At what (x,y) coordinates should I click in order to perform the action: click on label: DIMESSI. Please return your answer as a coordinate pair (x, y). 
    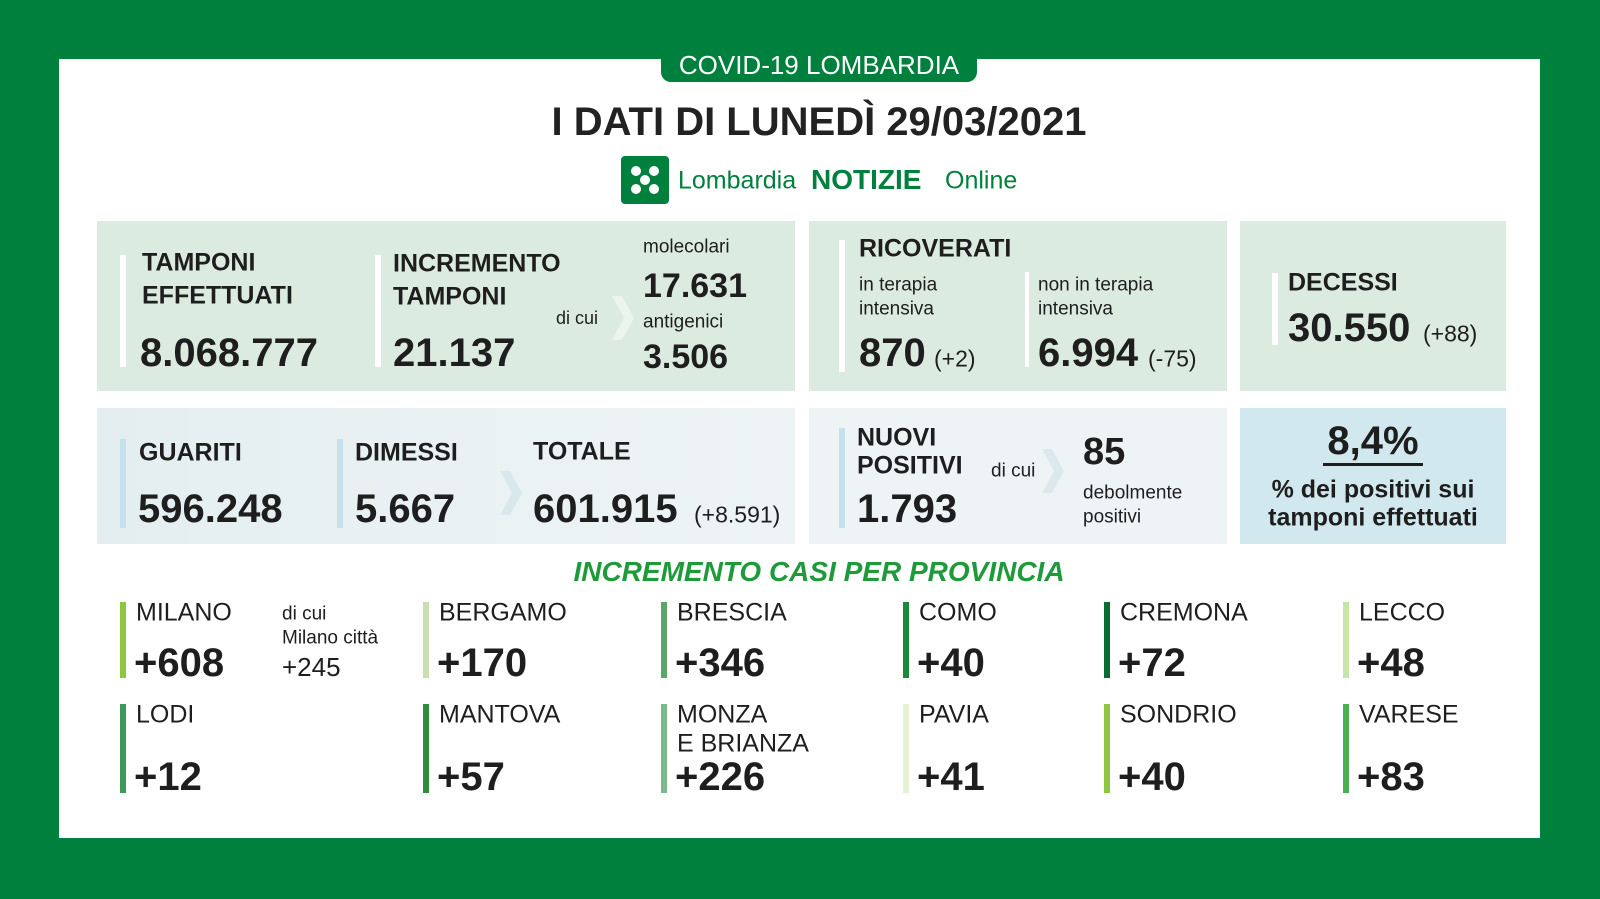
    Looking at the image, I should click on (406, 452).